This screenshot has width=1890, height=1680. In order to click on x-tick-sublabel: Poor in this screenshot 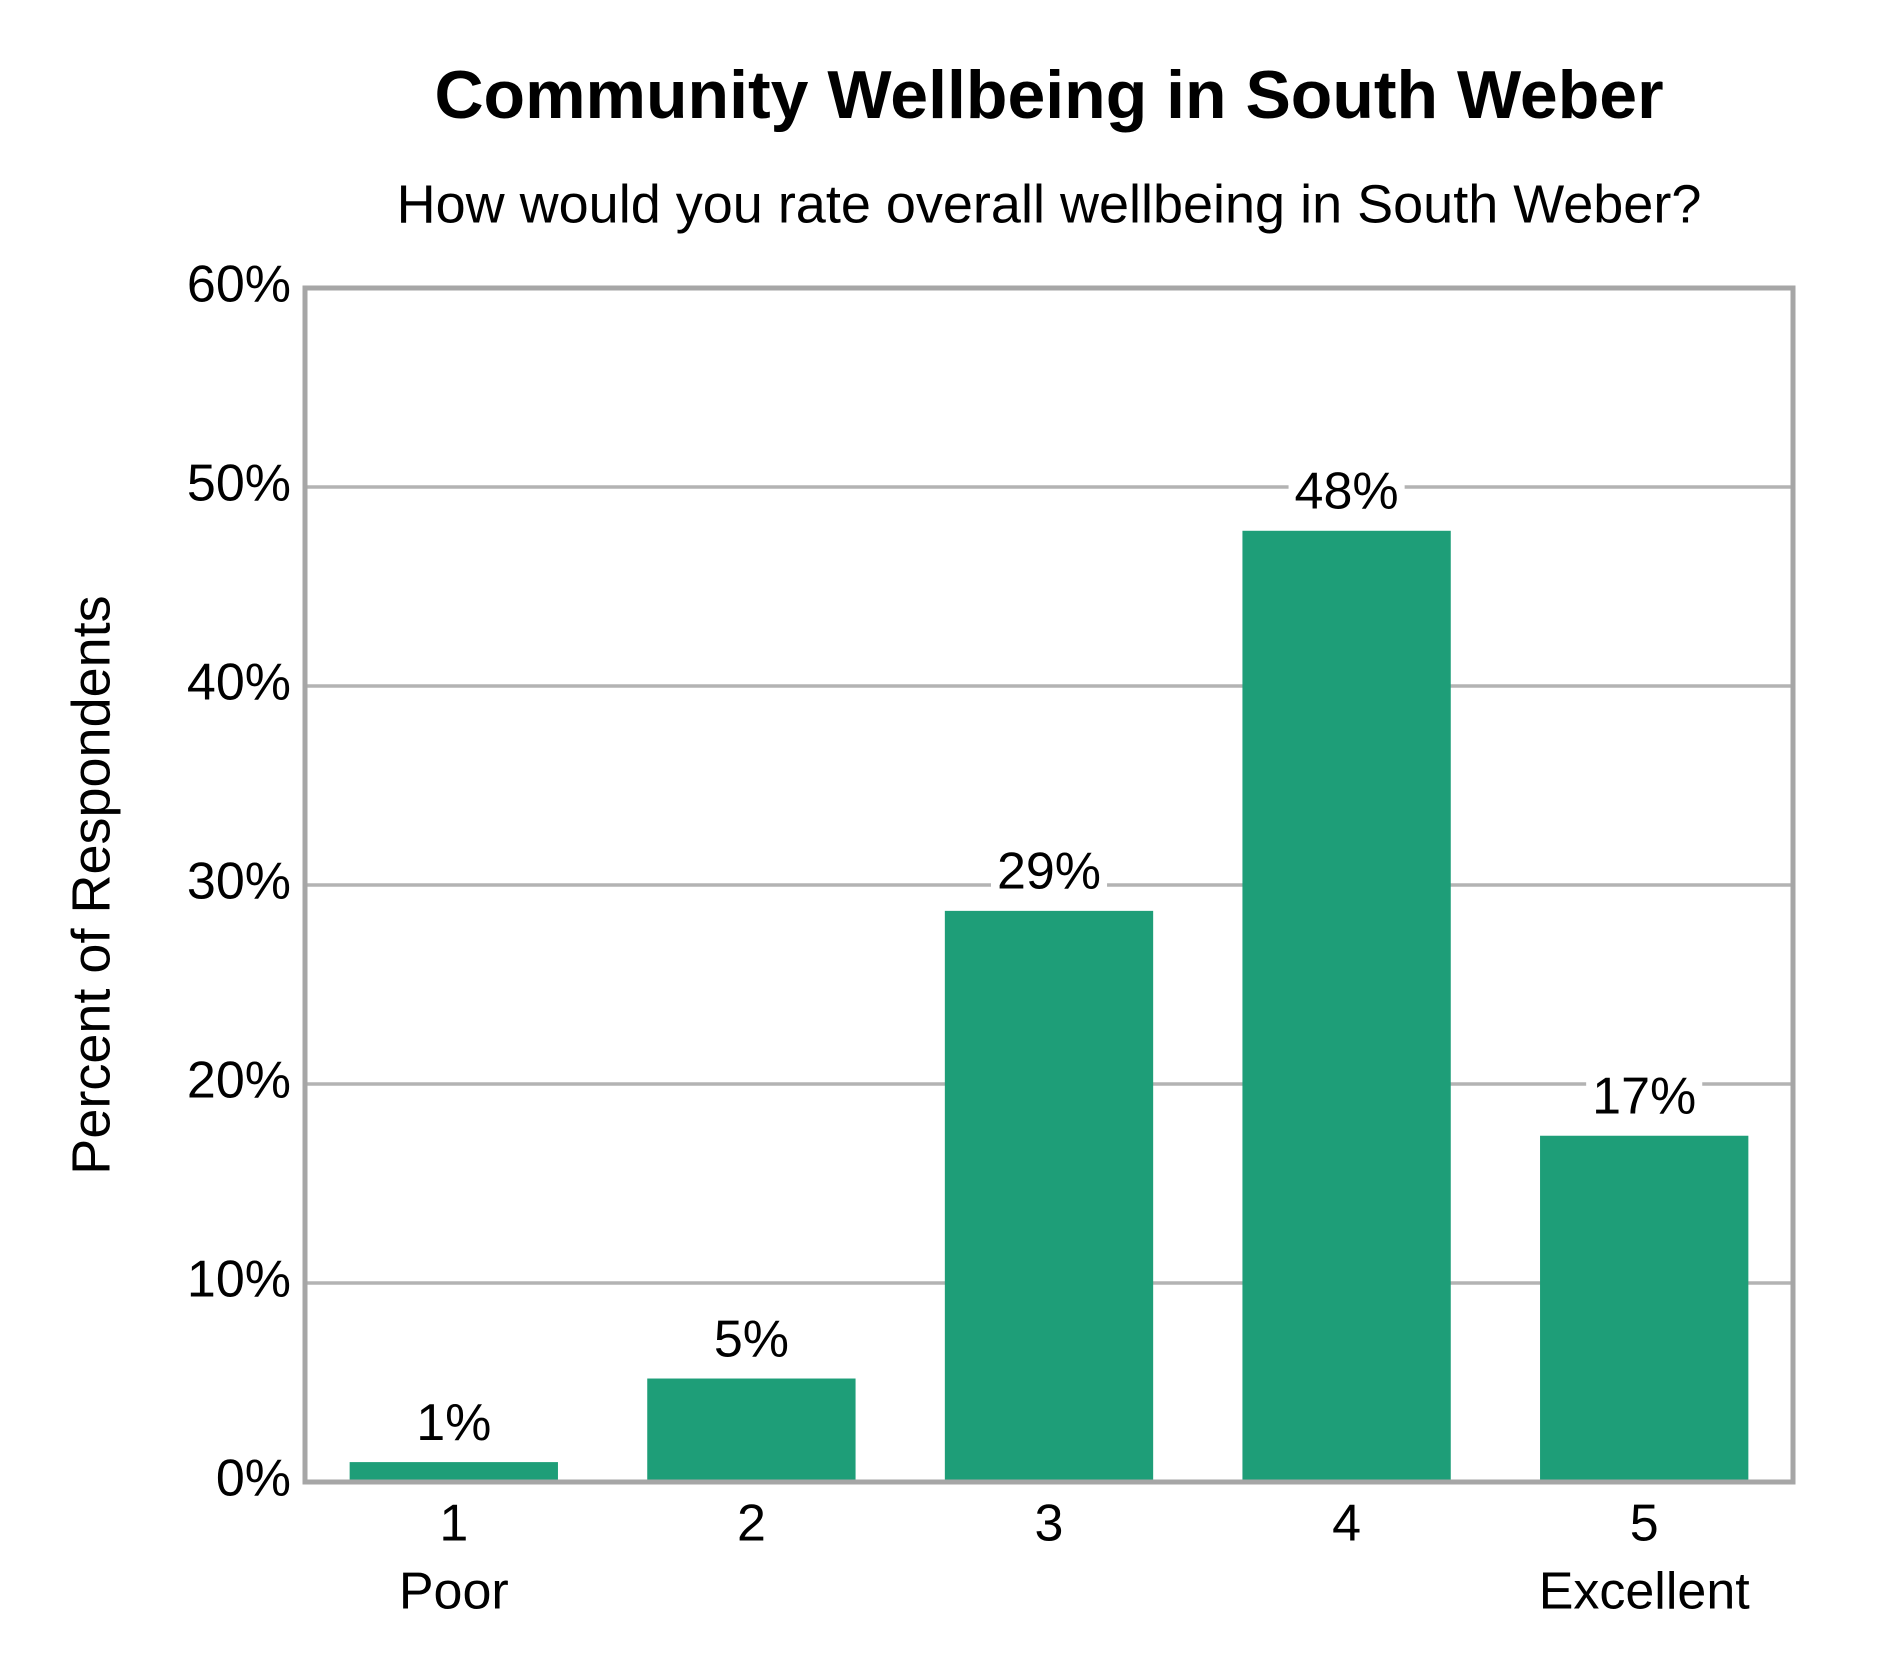, I will do `click(454, 1592)`.